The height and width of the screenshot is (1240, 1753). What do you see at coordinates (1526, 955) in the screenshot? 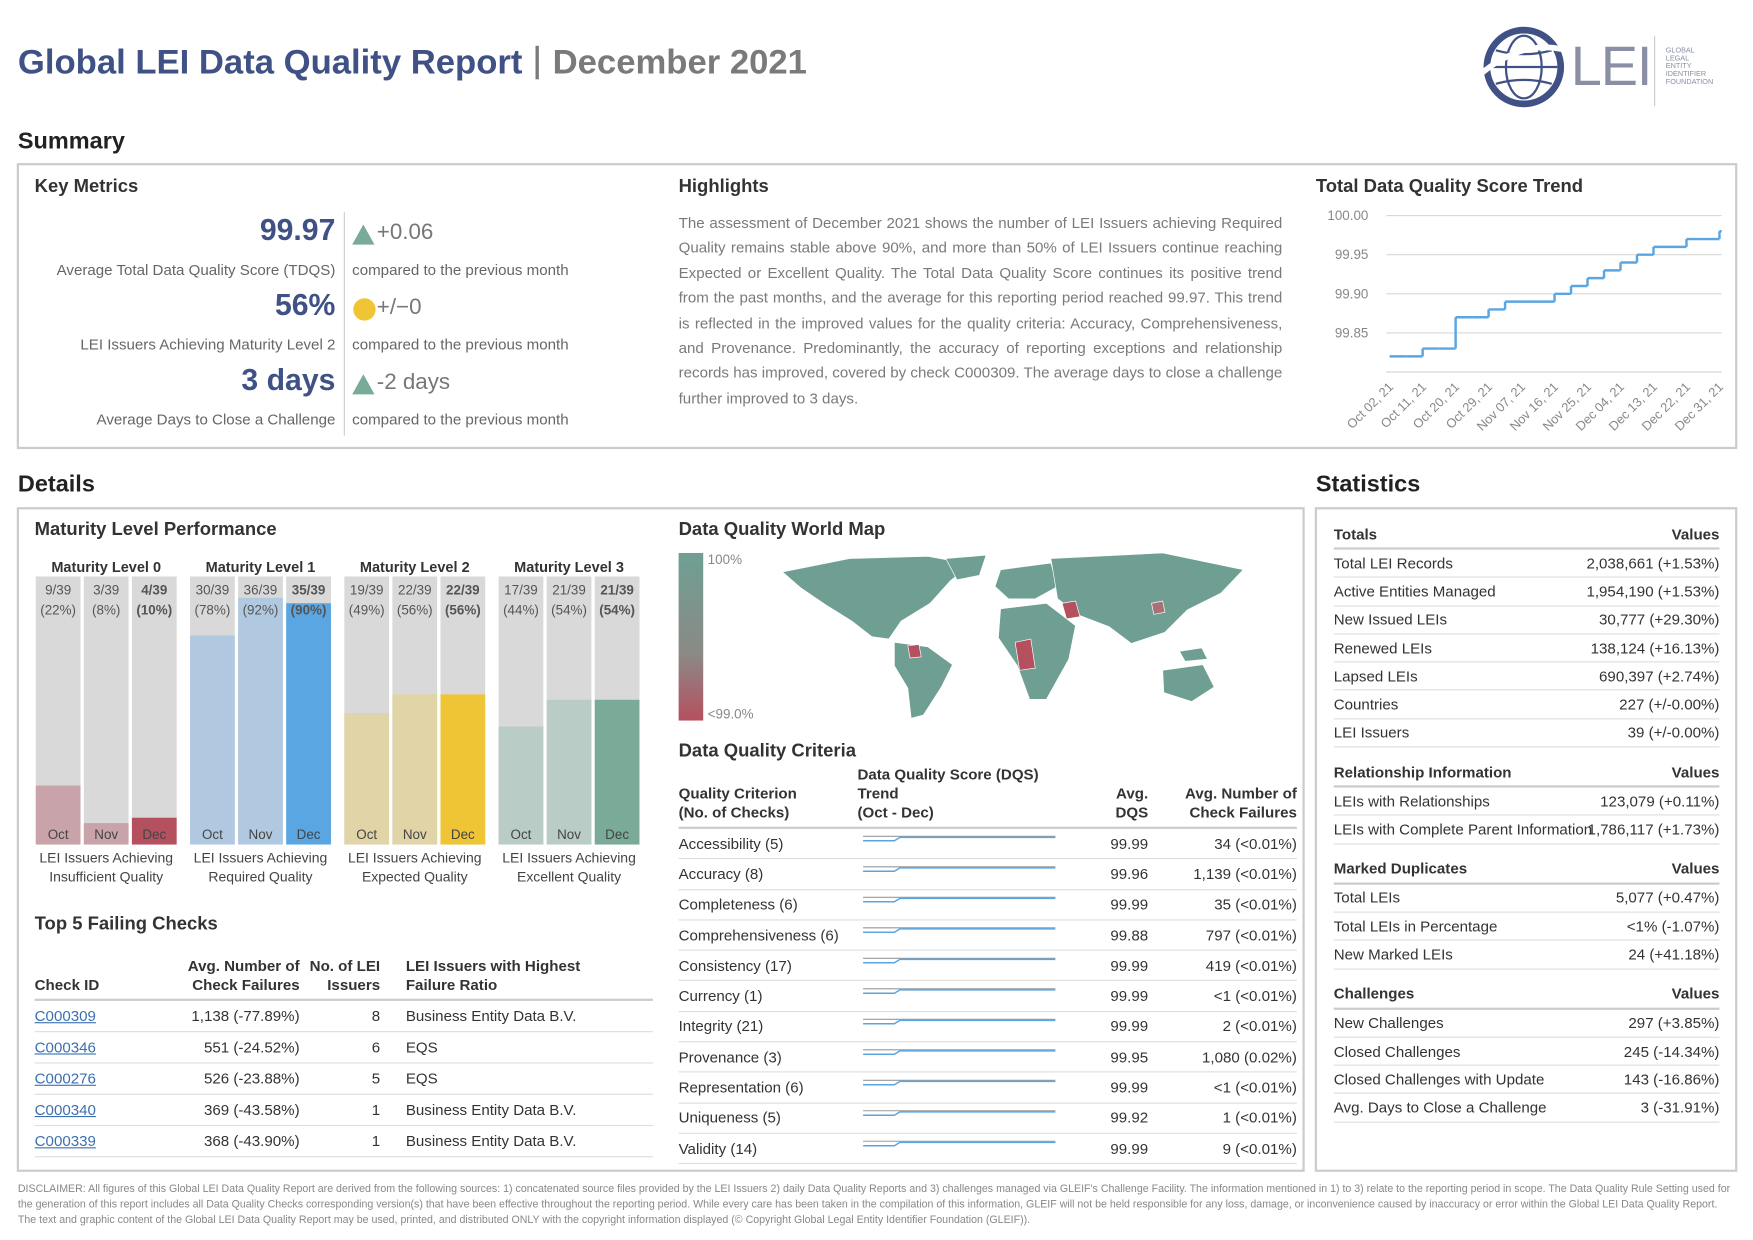
I see `stats-row: New Marked LEIs 24 (+41.18%)` at bounding box center [1526, 955].